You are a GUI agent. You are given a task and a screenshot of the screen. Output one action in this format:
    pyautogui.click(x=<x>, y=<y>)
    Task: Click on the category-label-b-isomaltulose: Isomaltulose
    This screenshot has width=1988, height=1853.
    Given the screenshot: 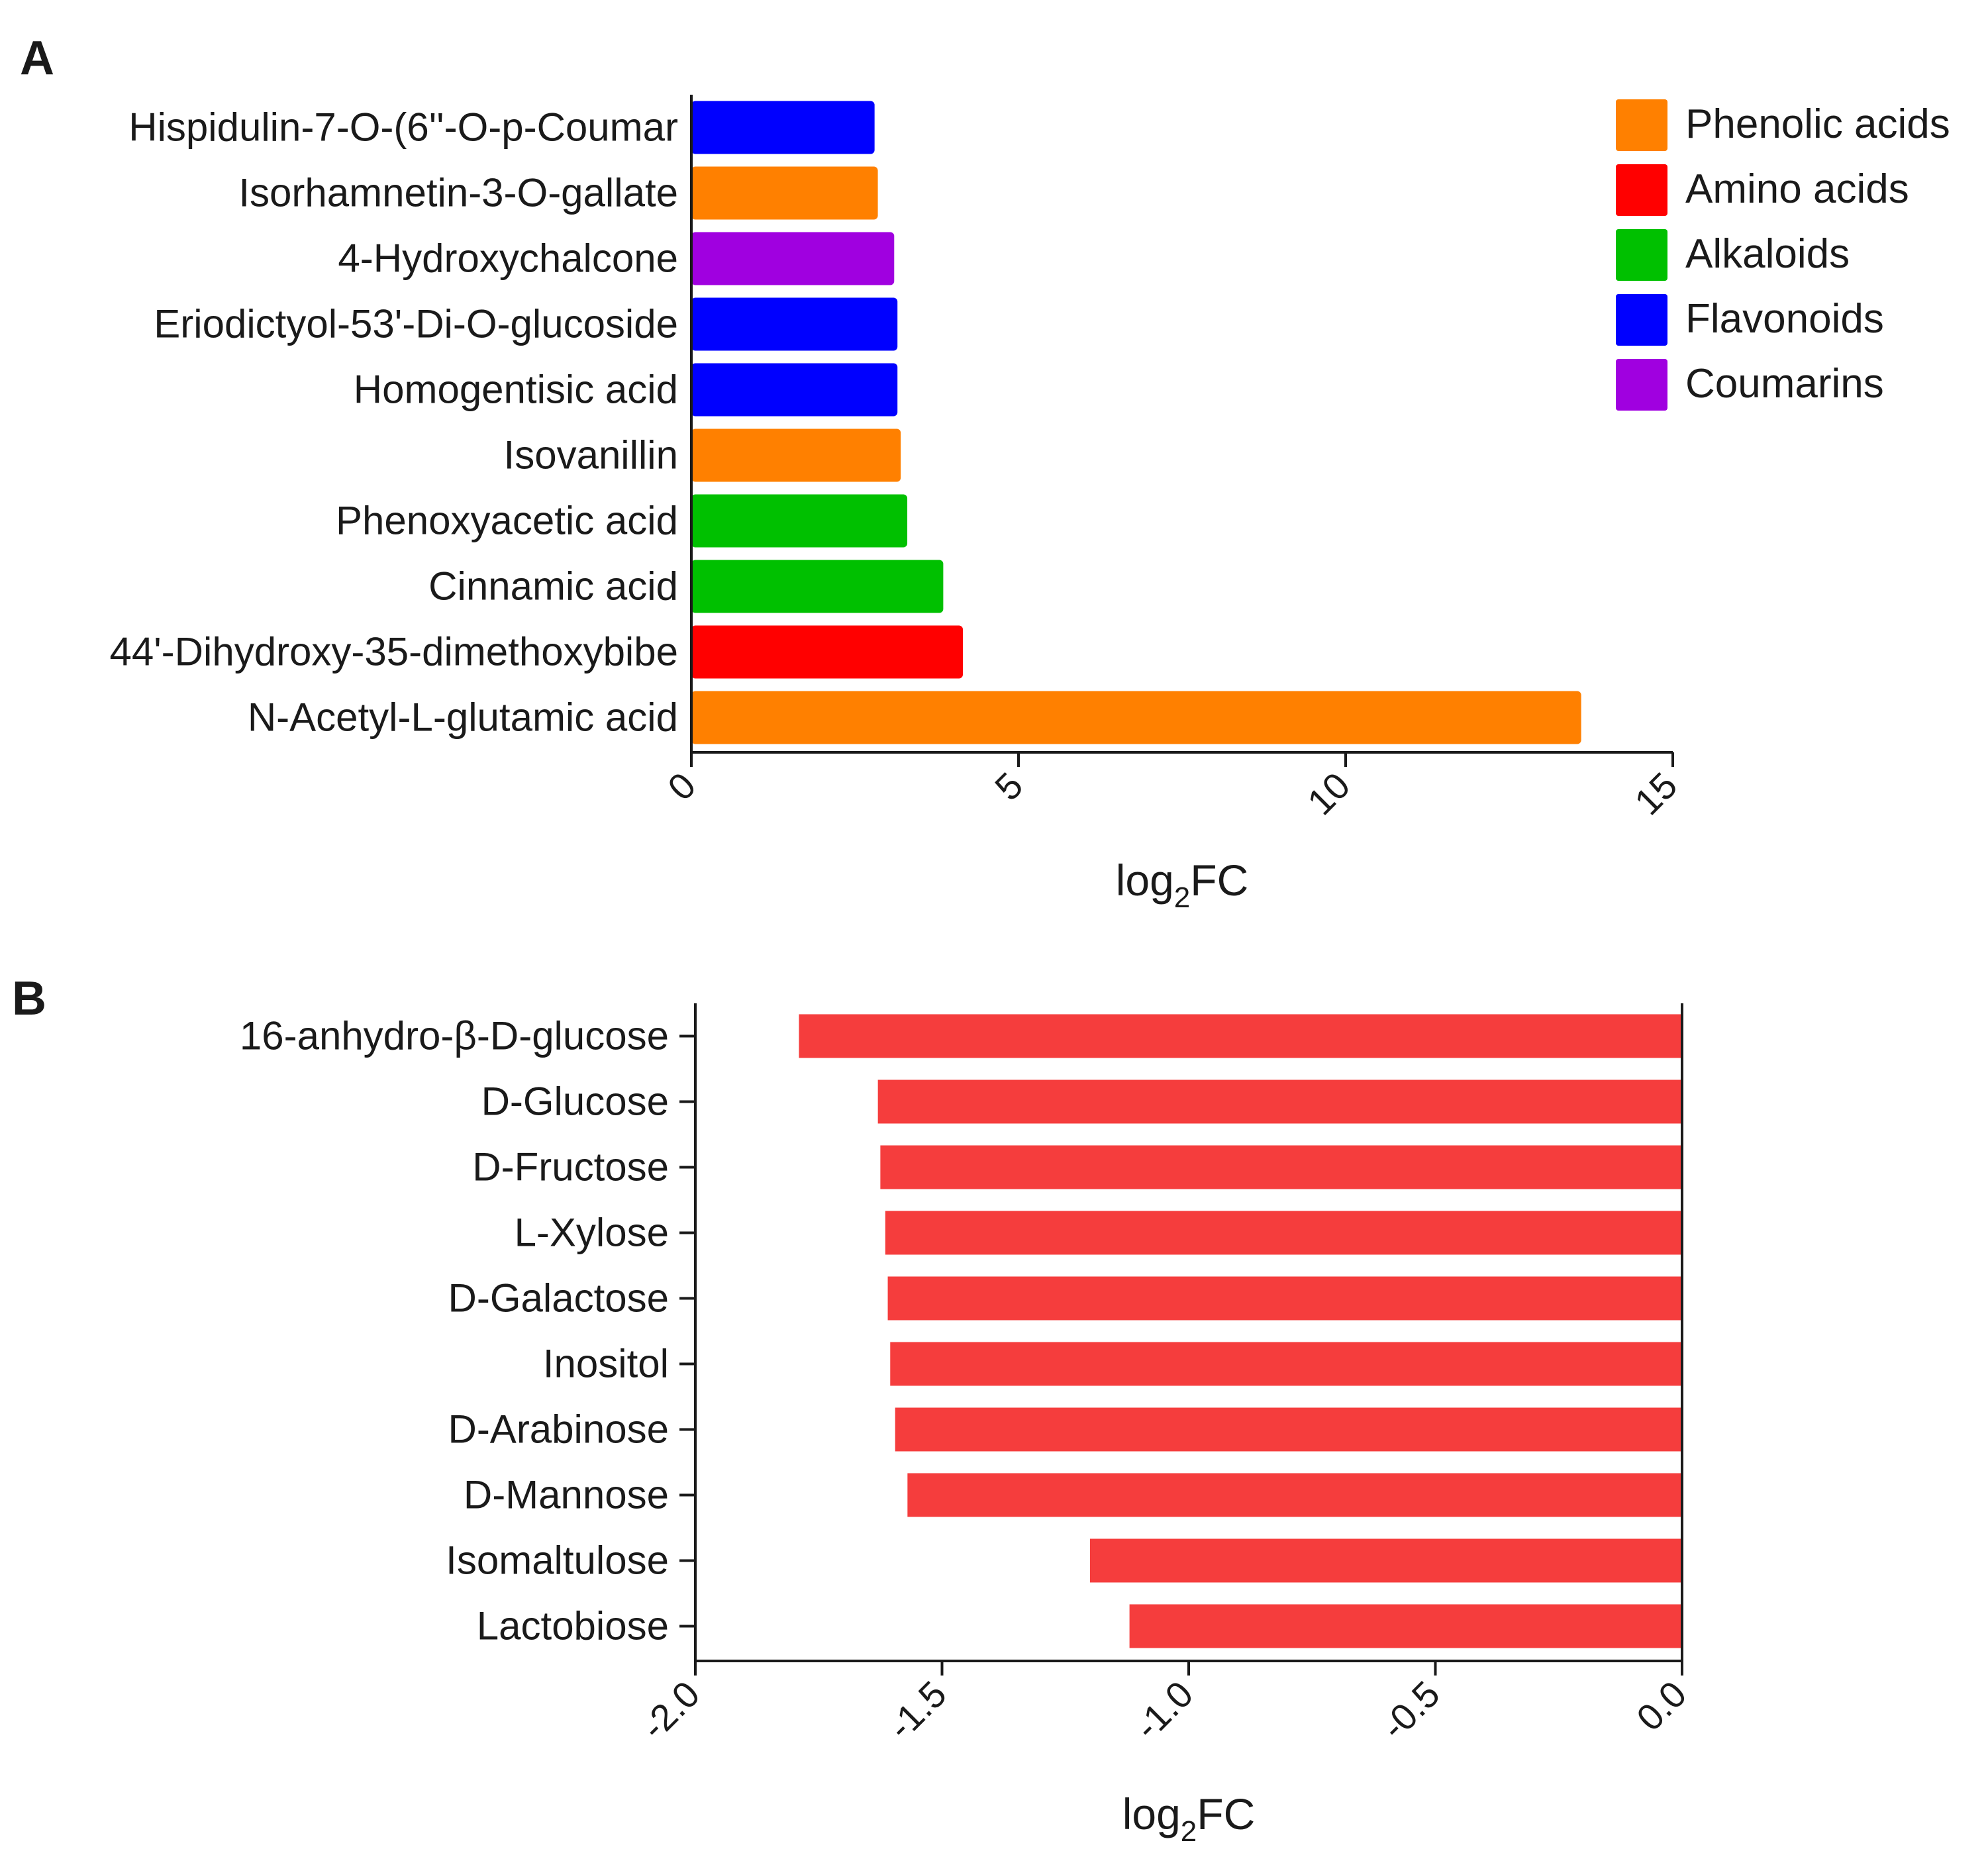 What is the action you would take?
    pyautogui.click(x=557, y=1560)
    